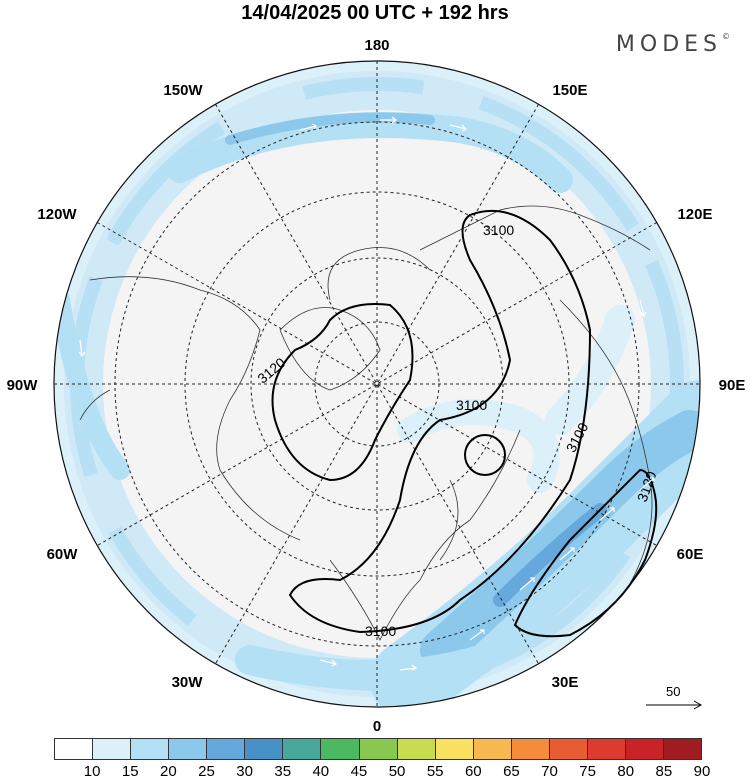 The height and width of the screenshot is (782, 750). I want to click on colorbar-tick-label: 30, so click(244, 771).